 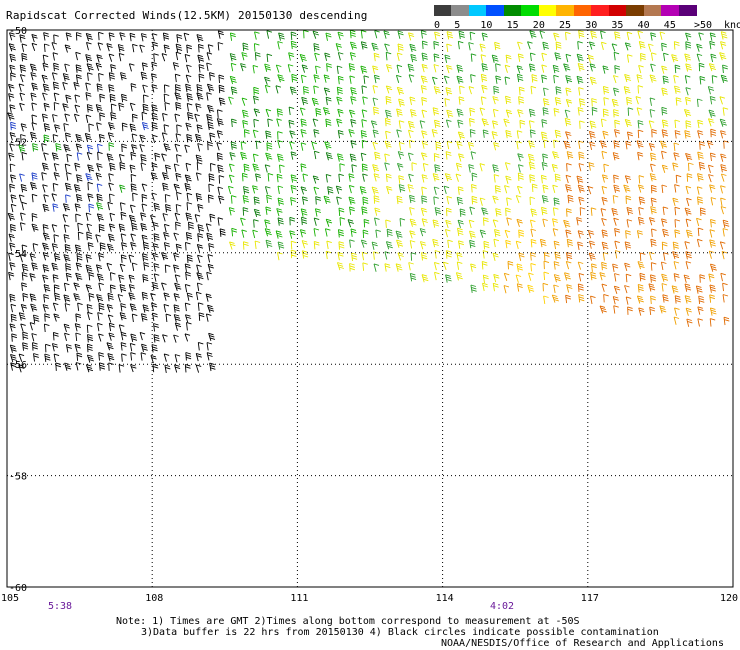 I want to click on longitude-label: 108, so click(x=154, y=598).